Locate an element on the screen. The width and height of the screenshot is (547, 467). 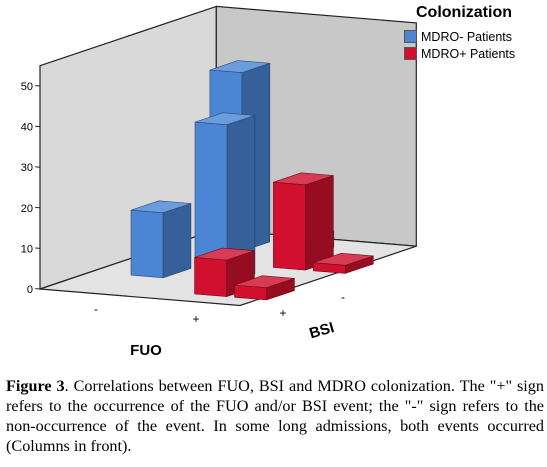
z-tick-label: + is located at coordinates (282, 313).